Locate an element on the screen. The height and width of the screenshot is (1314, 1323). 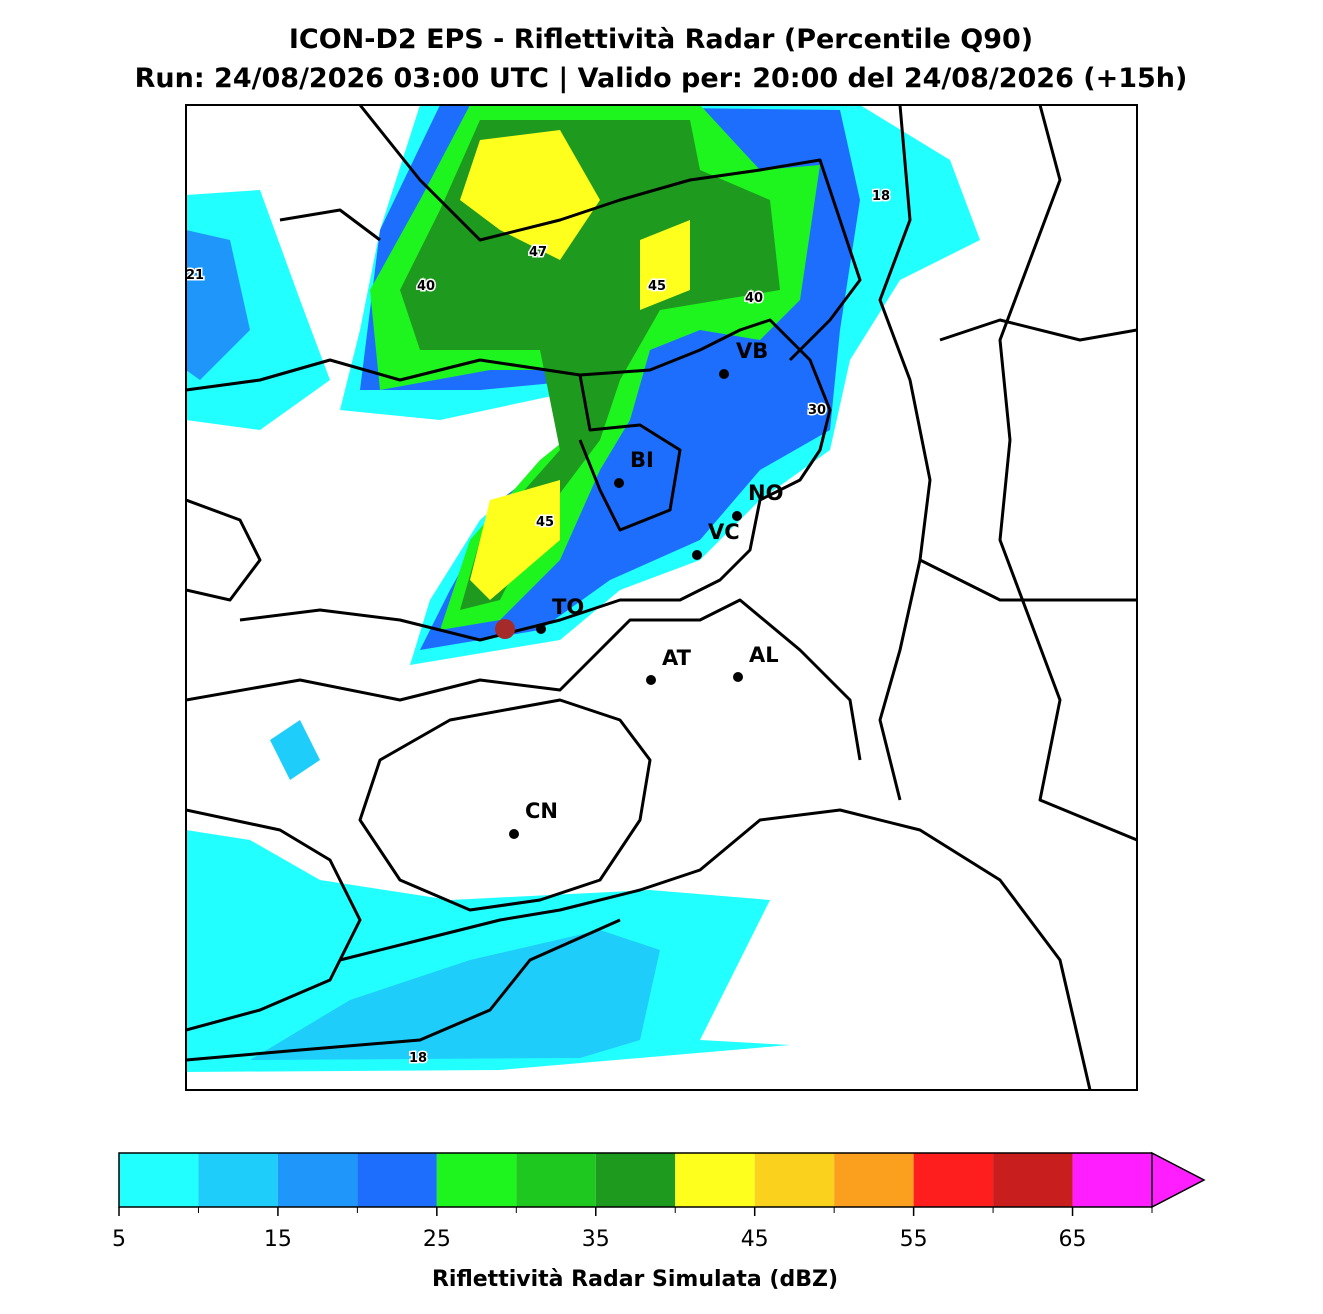
tick-label: 15 is located at coordinates (278, 1239).